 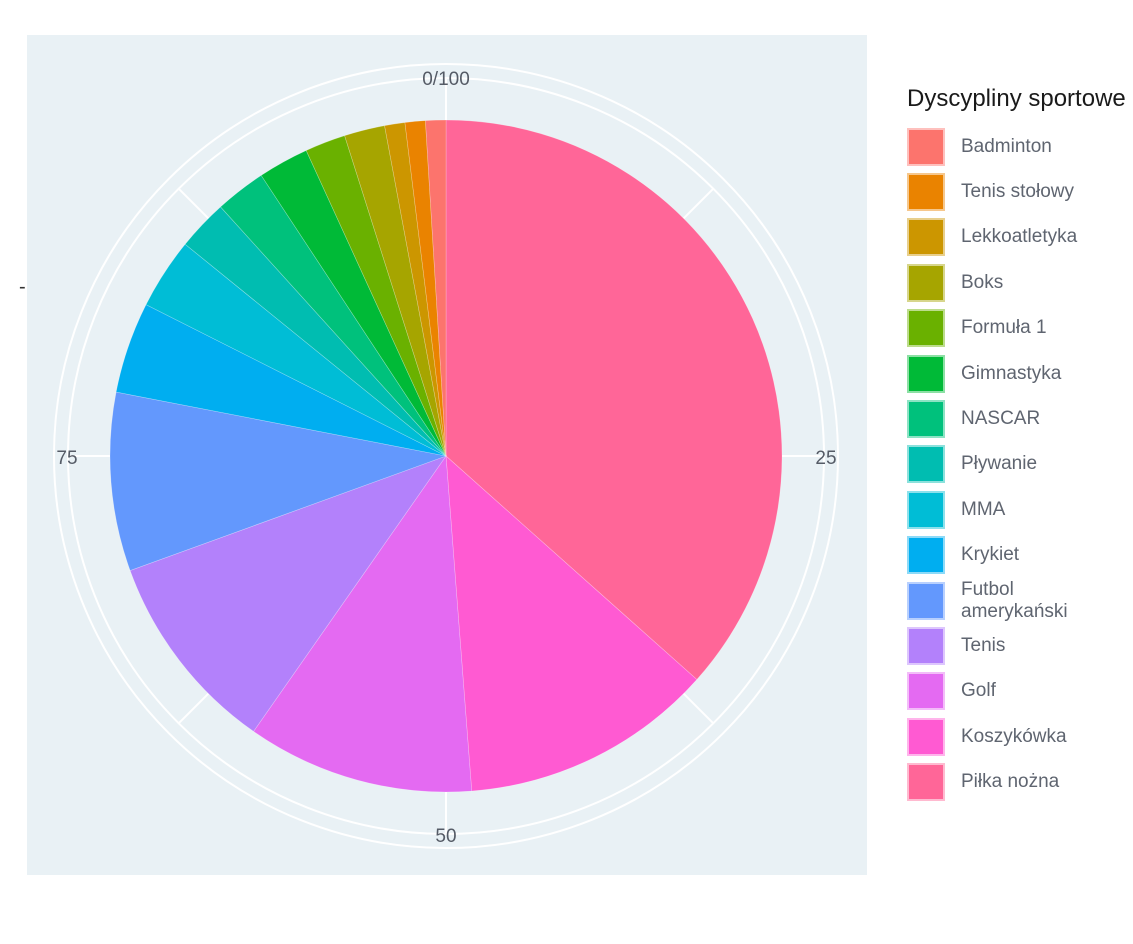 What do you see at coordinates (982, 282) in the screenshot?
I see `legend-label: Boks` at bounding box center [982, 282].